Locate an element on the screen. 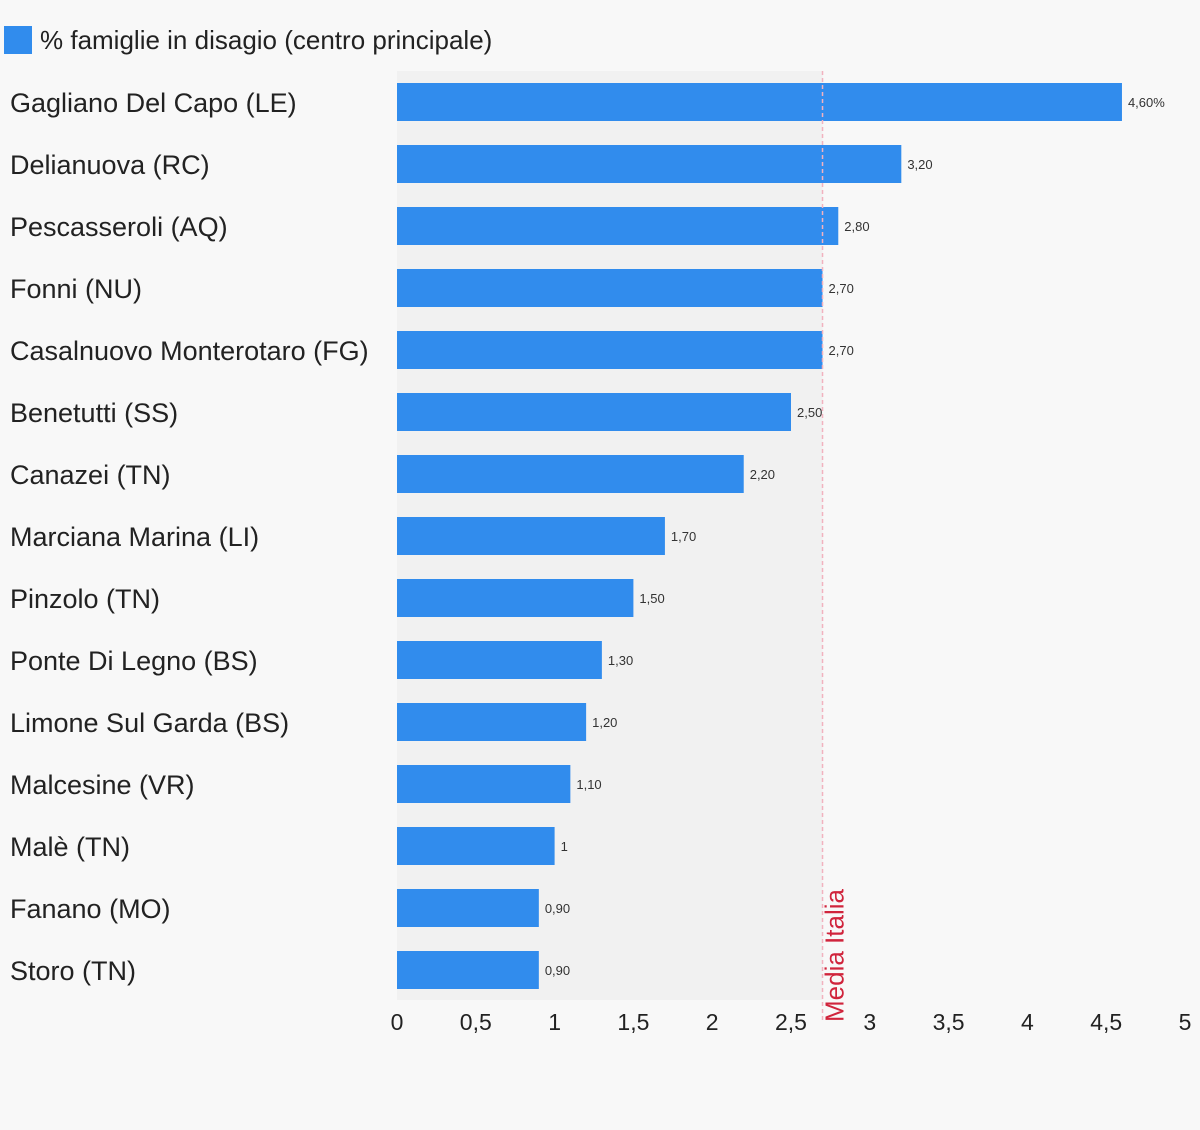 This screenshot has height=1130, width=1200. x-tick-label: 5 is located at coordinates (1185, 1022).